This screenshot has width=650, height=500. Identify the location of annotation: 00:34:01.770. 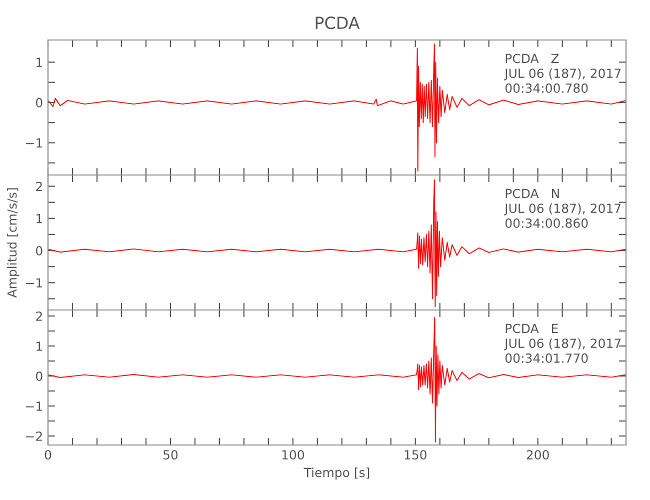
(546, 358).